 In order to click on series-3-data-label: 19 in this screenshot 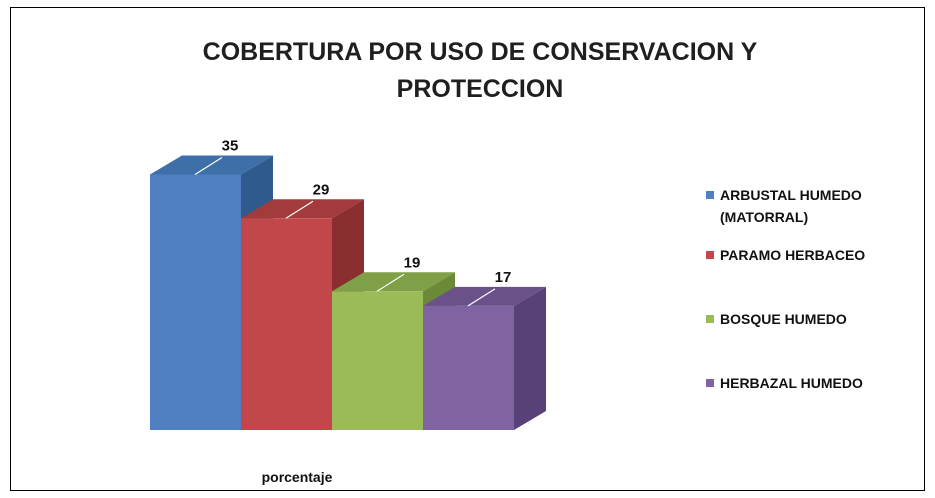, I will do `click(412, 262)`.